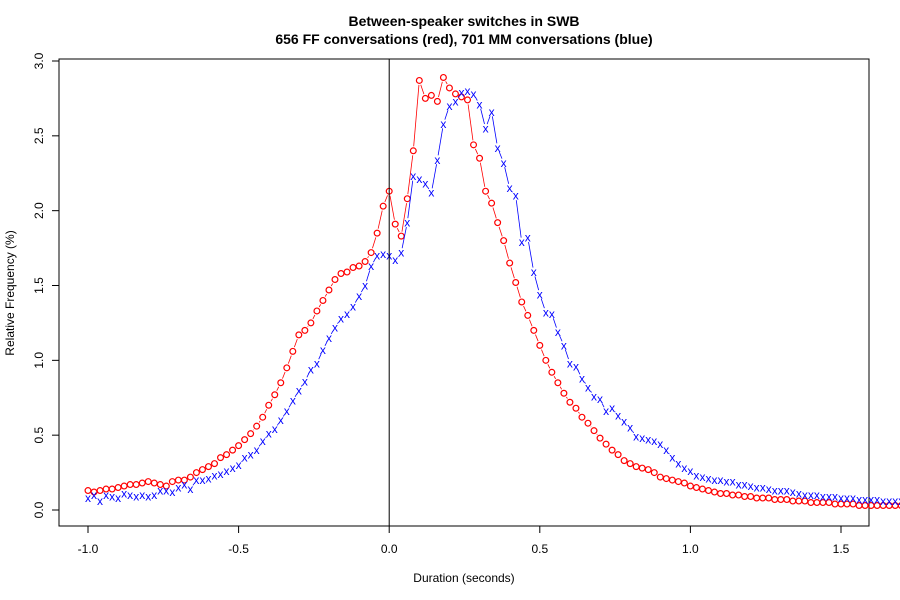  I want to click on y-tick-label: 1.0, so click(39, 360).